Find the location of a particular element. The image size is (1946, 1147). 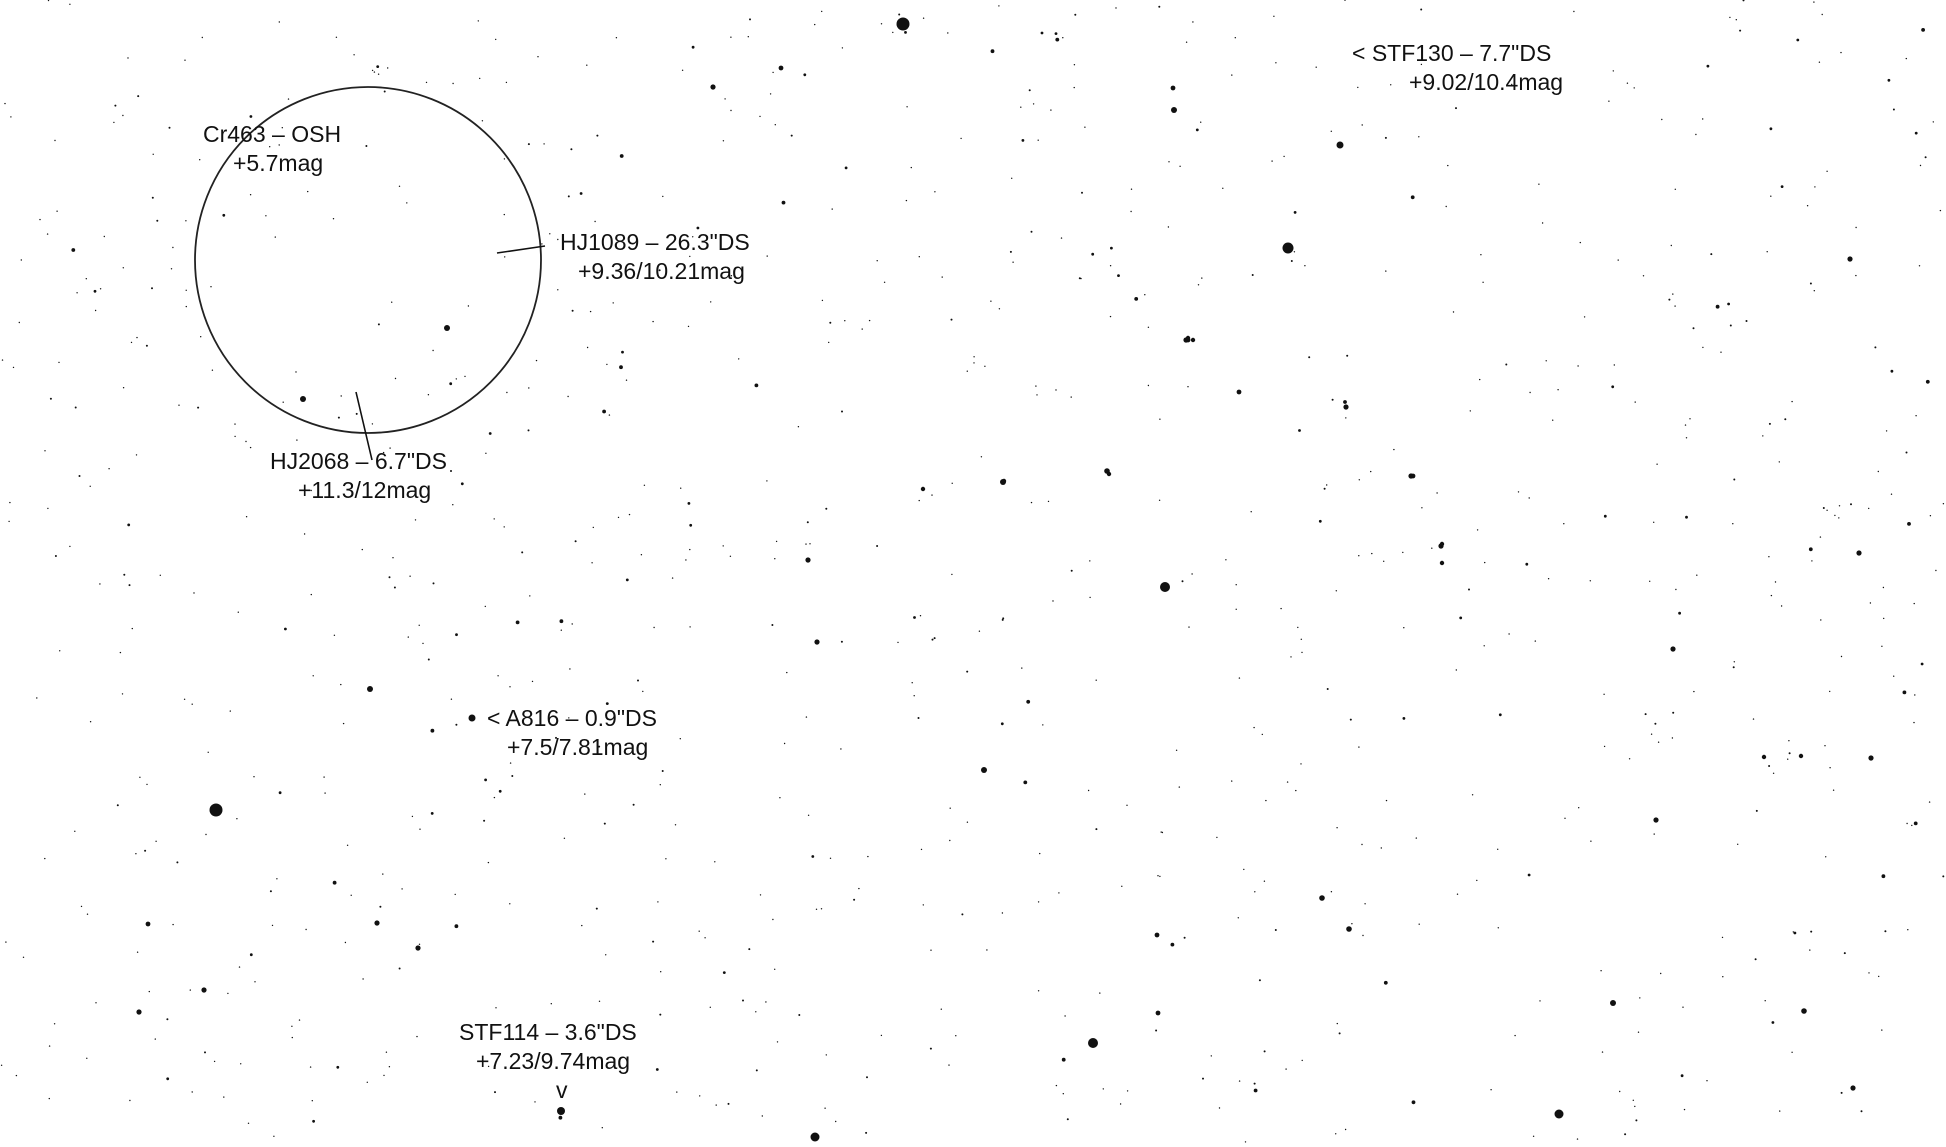

hj1089-pointer-line is located at coordinates (521, 249).